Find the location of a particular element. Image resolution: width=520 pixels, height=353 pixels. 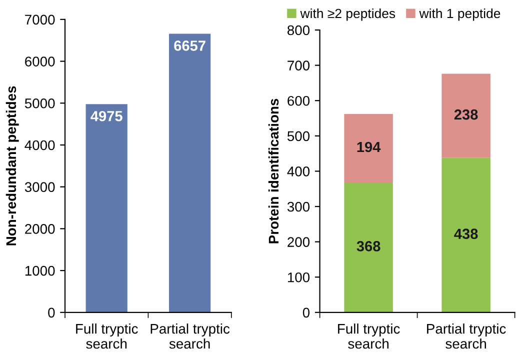

data-label: 238 is located at coordinates (466, 114).